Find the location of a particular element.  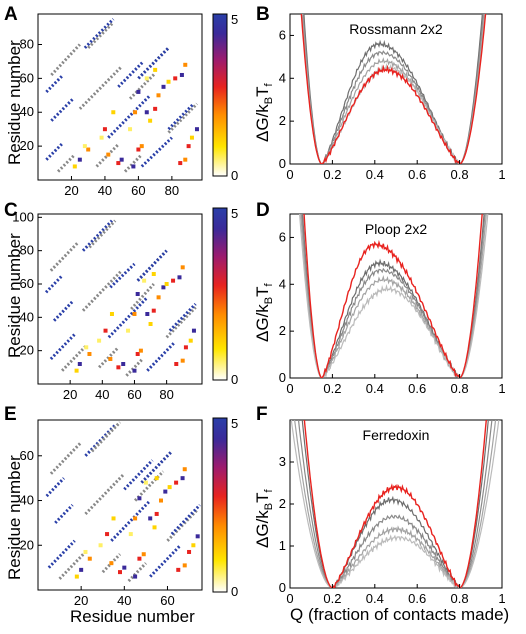

landscape-f-xlabel: Q (fraction of contacts made) is located at coordinates (399, 614).